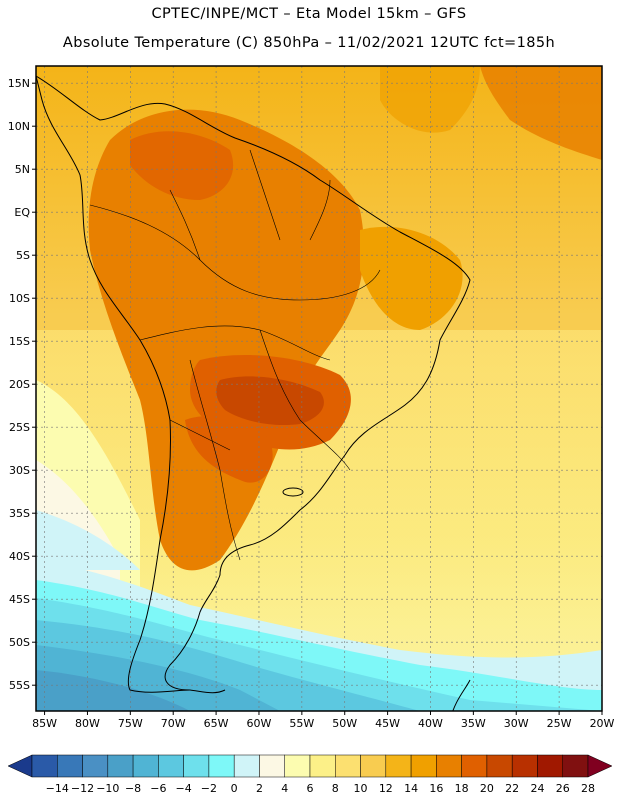  Describe the element at coordinates (361, 788) in the screenshot. I see `colorbar-label: 10` at that location.